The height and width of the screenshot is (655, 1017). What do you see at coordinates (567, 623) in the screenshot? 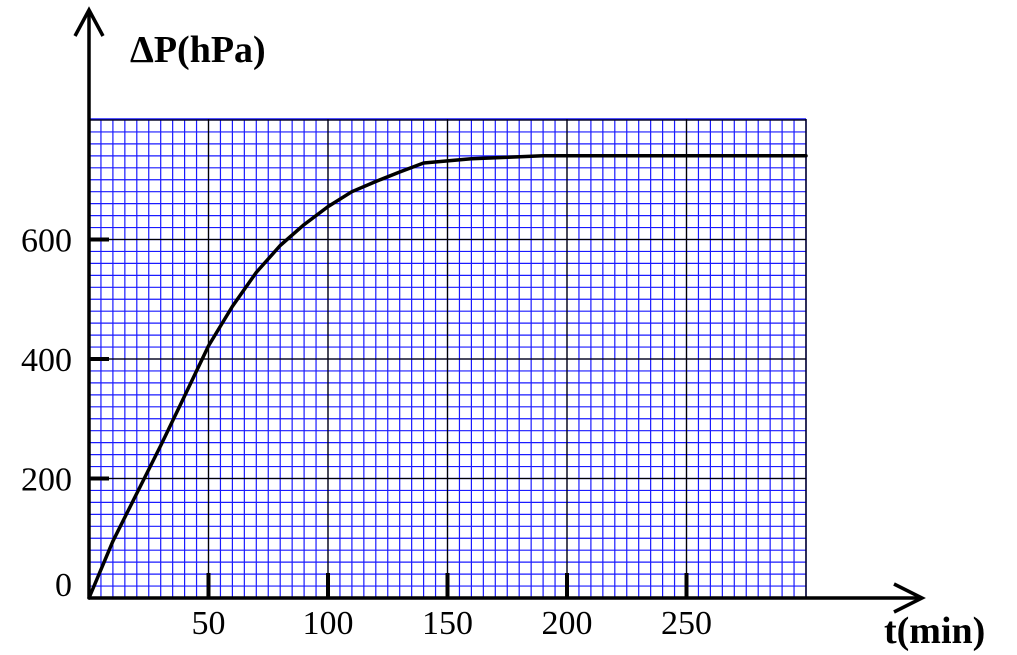
I see `x-tick-label: 200` at bounding box center [567, 623].